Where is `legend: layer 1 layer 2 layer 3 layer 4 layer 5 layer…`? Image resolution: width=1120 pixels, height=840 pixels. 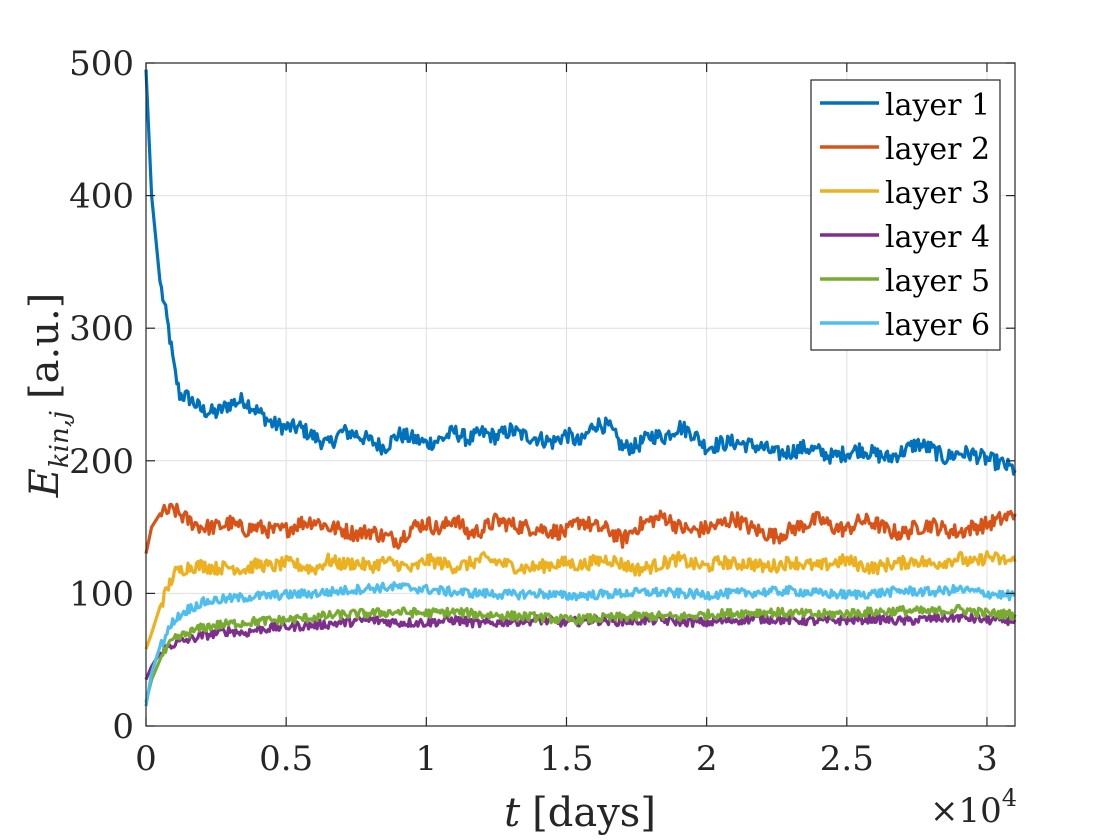
legend: layer 1 layer 2 layer 3 layer 4 layer 5 layer… is located at coordinates (905, 215).